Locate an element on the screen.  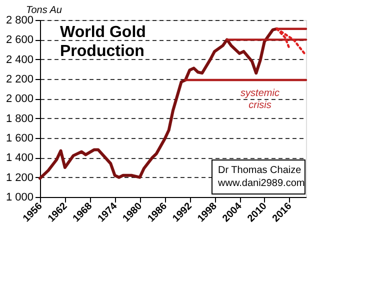
y-tick-label: 2 600 is located at coordinates (20, 40).